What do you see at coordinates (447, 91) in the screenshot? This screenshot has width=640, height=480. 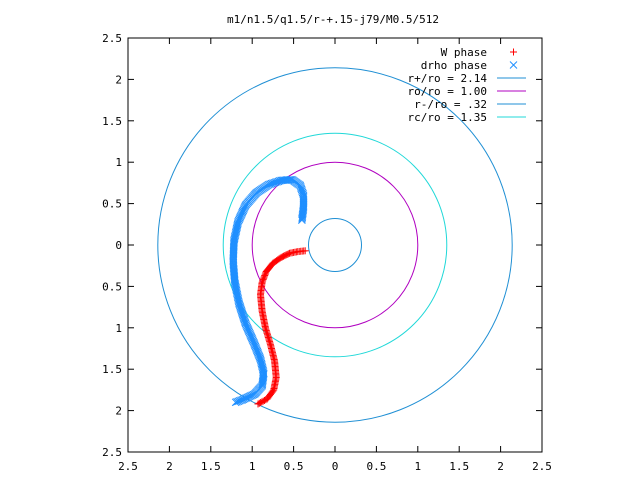 I see `legend-label-3: ro/ro = 1.00` at bounding box center [447, 91].